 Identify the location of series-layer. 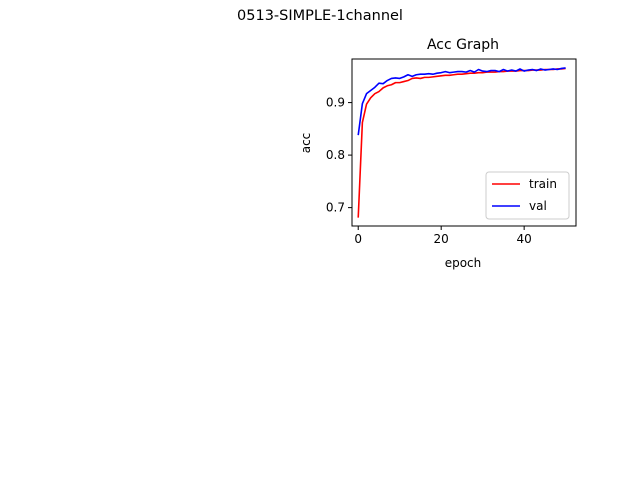
(461, 142).